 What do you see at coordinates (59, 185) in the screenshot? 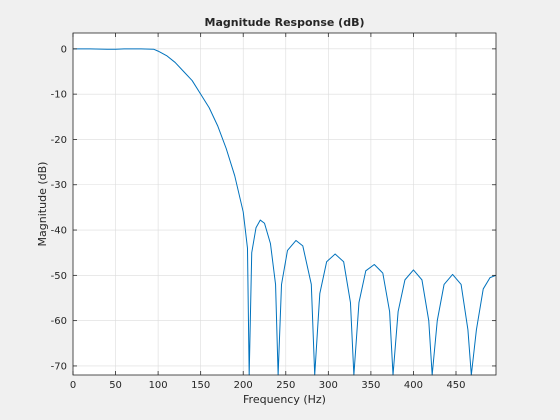
I see `y-tick-label: -30` at bounding box center [59, 185].